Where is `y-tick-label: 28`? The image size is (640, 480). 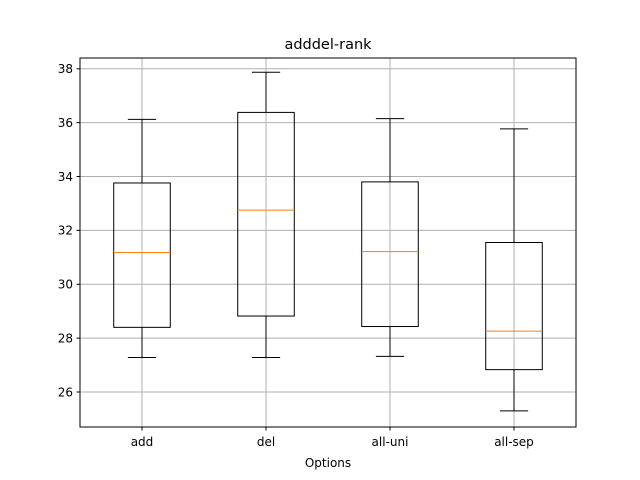
y-tick-label: 28 is located at coordinates (65, 338).